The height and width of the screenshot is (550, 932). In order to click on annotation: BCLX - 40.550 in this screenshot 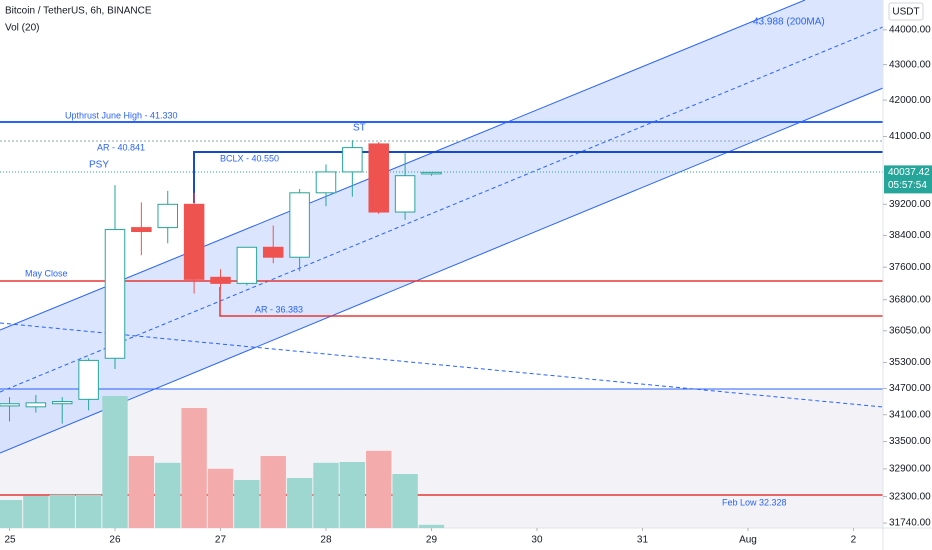, I will do `click(249, 158)`.